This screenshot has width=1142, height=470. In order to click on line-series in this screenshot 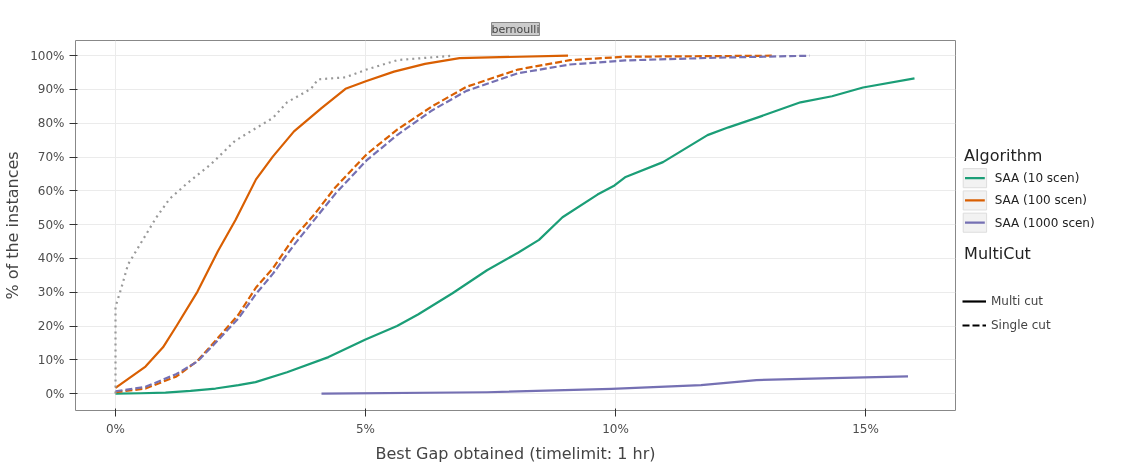, I will do `click(615, 385)`.